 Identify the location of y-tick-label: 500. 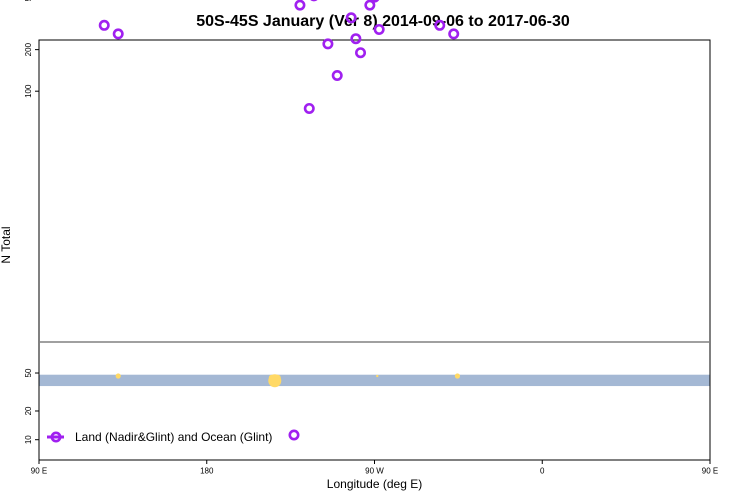
(28, 0).